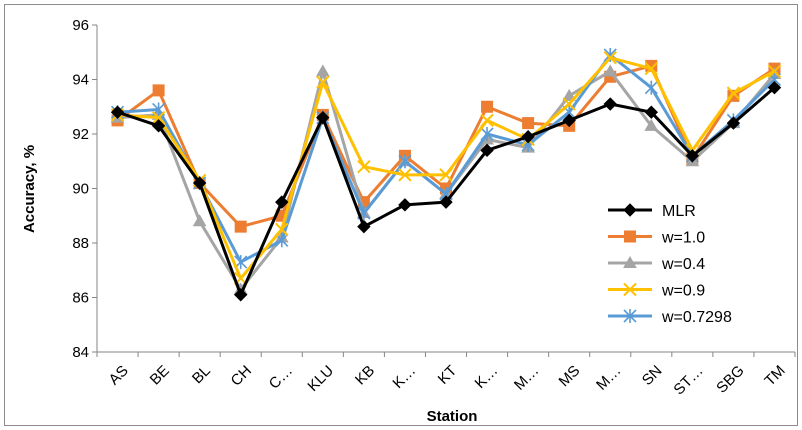 This screenshot has height=430, width=802. What do you see at coordinates (365, 375) in the screenshot?
I see `x-tick-label: KB` at bounding box center [365, 375].